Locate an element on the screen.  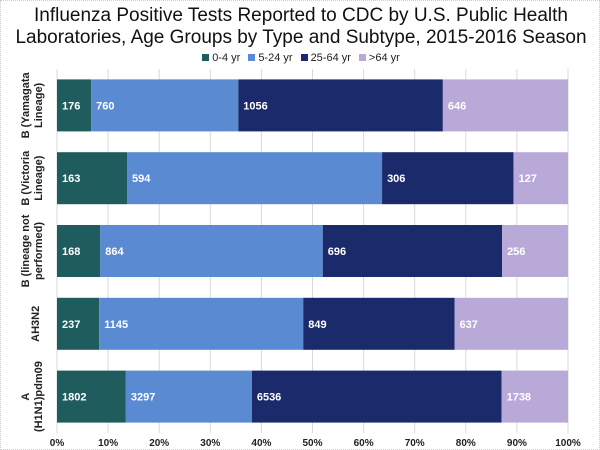
data-label: 760 is located at coordinates (105, 106).